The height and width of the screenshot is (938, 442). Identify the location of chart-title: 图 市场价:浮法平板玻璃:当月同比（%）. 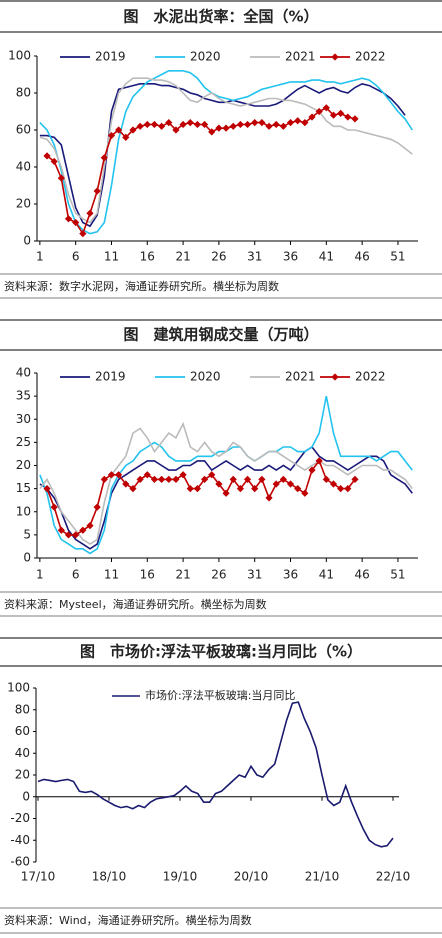
(221, 652).